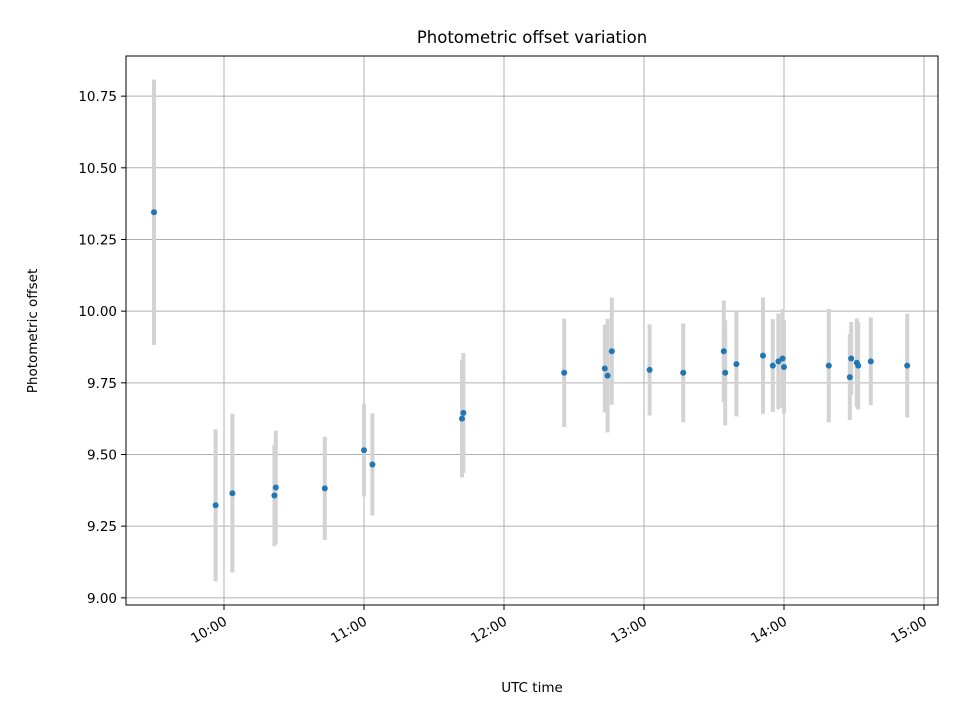 Image resolution: width=960 pixels, height=720 pixels. What do you see at coordinates (102, 527) in the screenshot?
I see `y-tick-label: 9.25` at bounding box center [102, 527].